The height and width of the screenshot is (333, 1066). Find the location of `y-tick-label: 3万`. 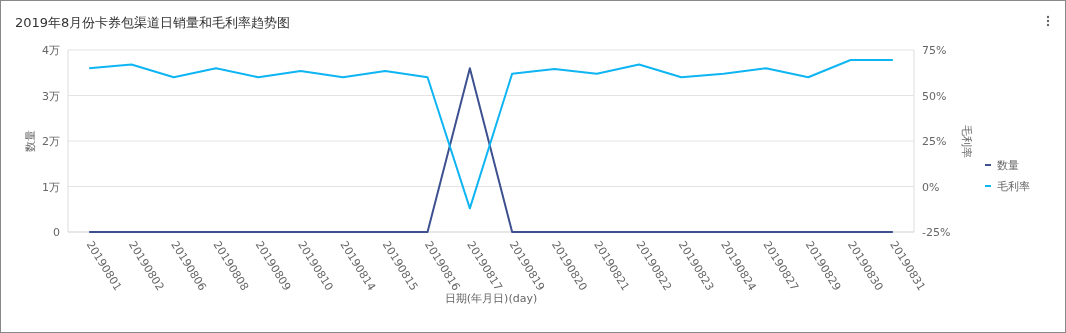

y-tick-label: 3万 is located at coordinates (51, 96).